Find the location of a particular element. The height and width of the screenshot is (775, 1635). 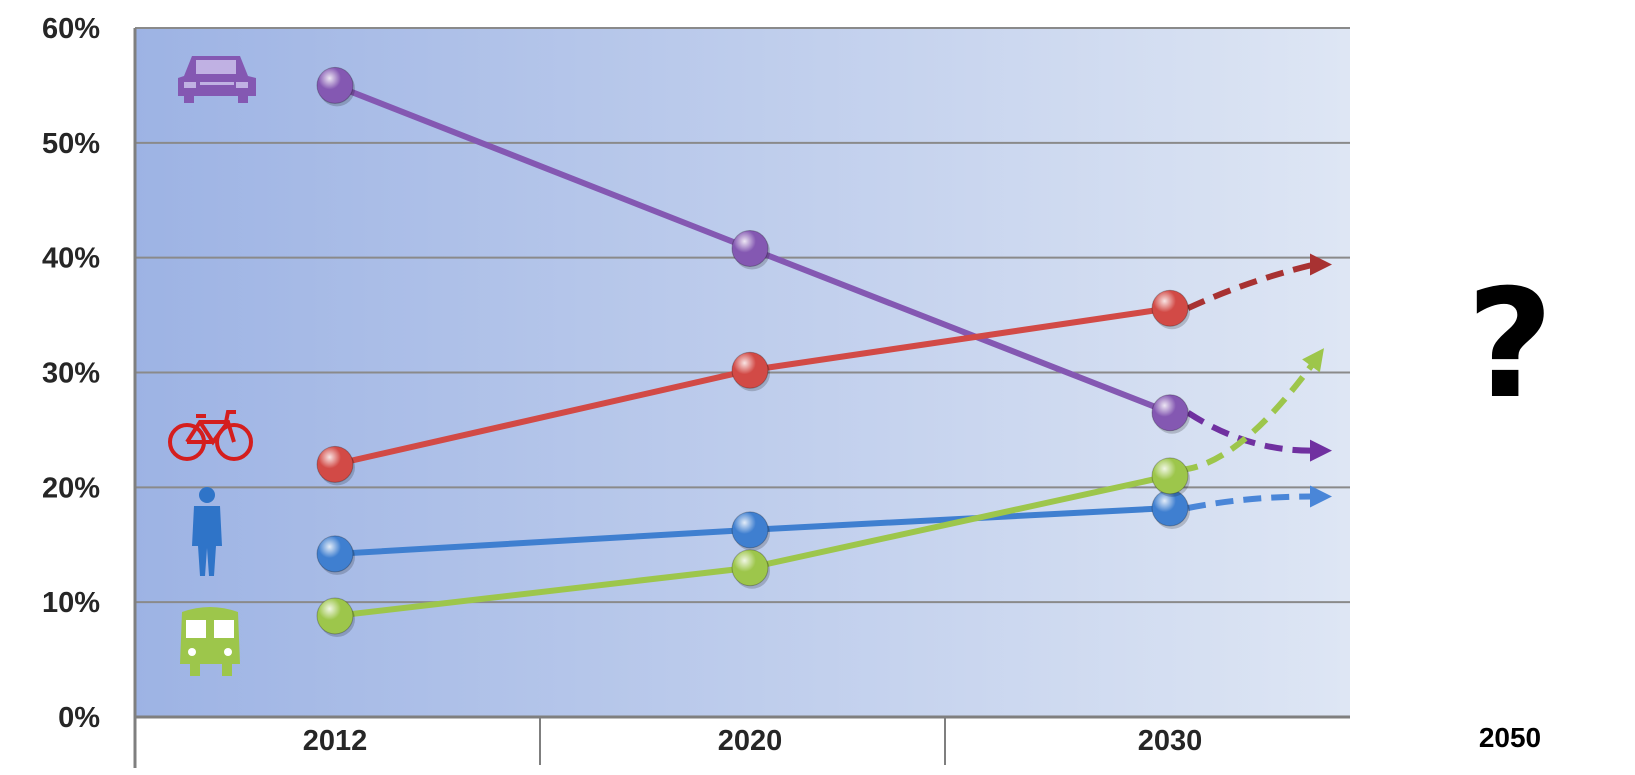

y-tick-label: 50% is located at coordinates (71, 144).